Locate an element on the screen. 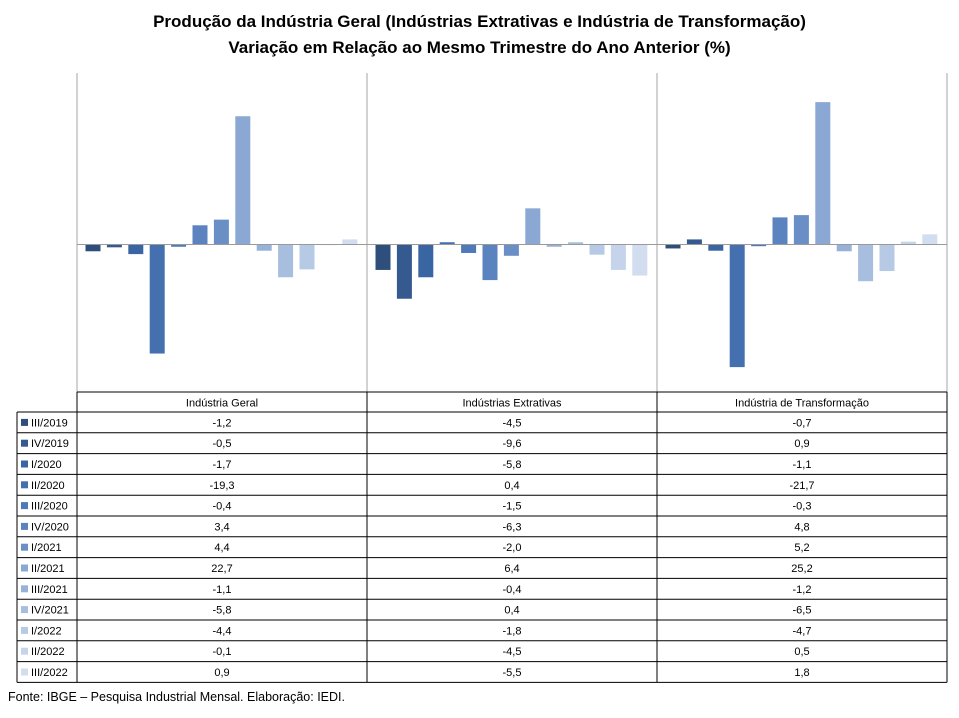 The width and height of the screenshot is (959, 718). category-label: Indústria de Transformação is located at coordinates (802, 404).